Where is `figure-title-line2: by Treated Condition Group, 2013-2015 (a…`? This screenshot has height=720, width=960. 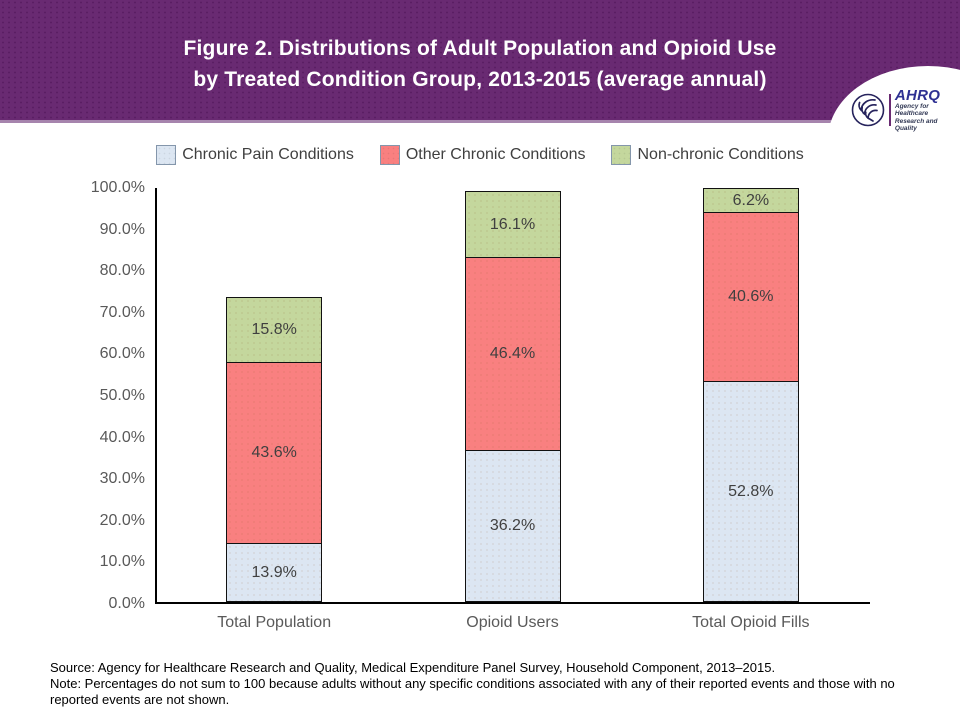 figure-title-line2: by Treated Condition Group, 2013-2015 (a… is located at coordinates (480, 79).